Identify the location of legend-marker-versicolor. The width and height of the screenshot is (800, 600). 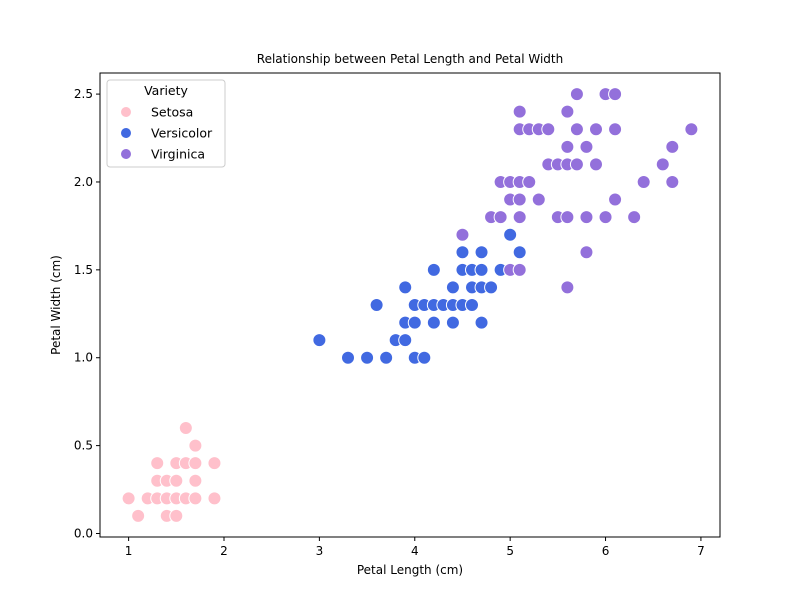
(126, 133).